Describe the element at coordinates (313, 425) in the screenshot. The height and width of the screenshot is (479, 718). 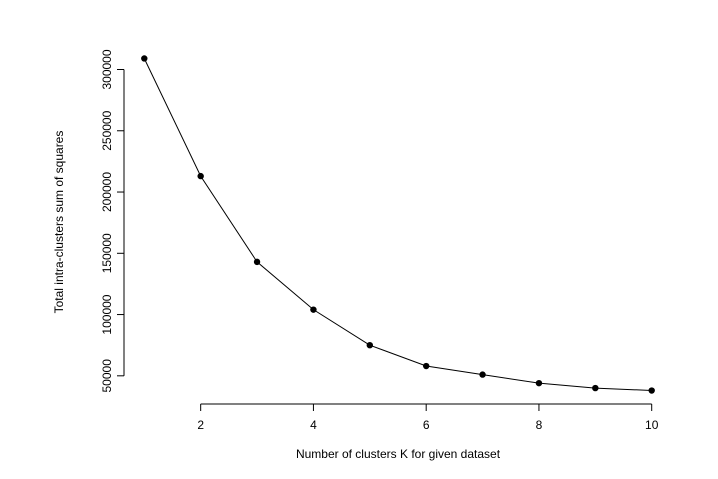
I see `x-tick-label: 4` at that location.